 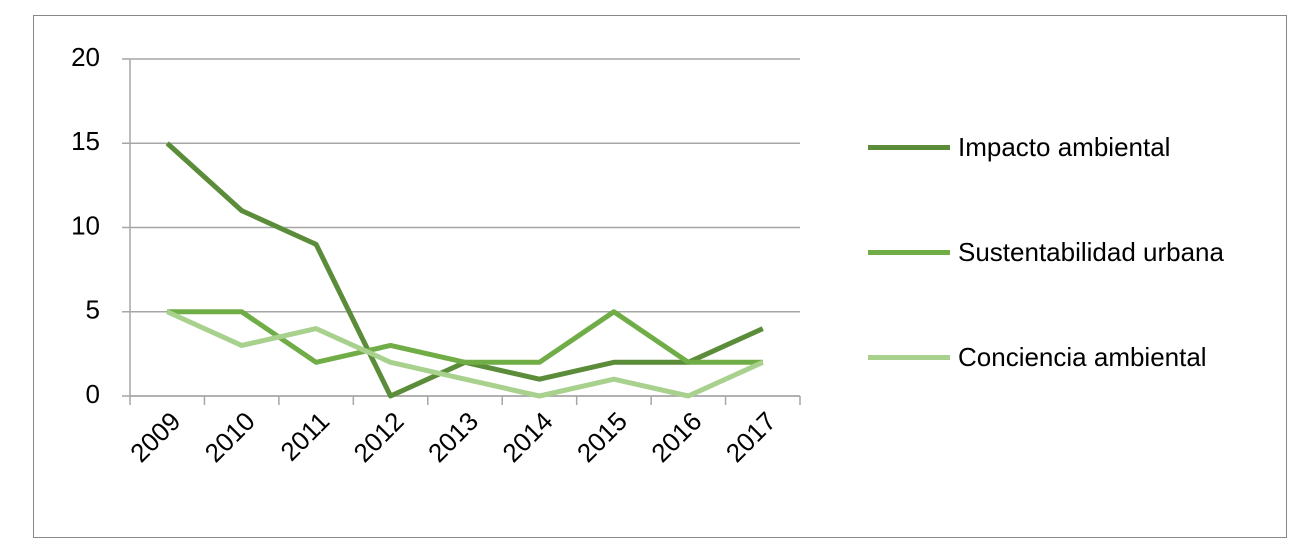 I want to click on legend-label: Conciencia ambiental, so click(x=1082, y=357).